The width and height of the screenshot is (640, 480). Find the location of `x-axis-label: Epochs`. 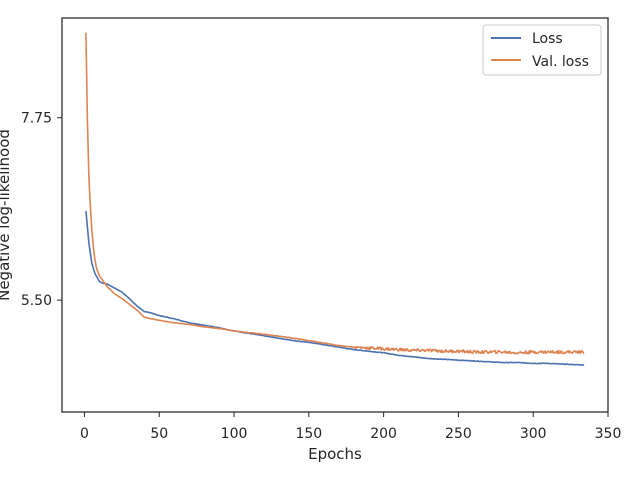

x-axis-label: Epochs is located at coordinates (335, 454).